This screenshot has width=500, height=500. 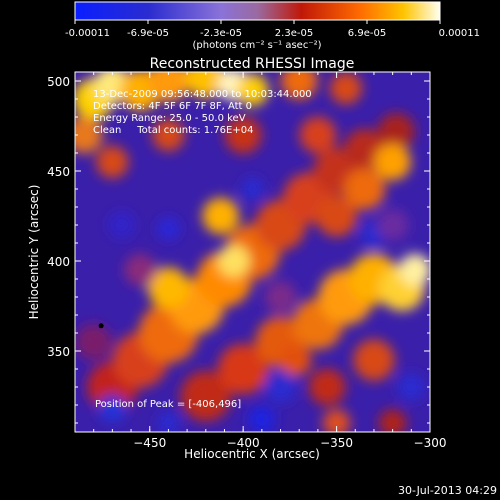 What do you see at coordinates (430, 443) in the screenshot?
I see `x-tick-label: −300` at bounding box center [430, 443].